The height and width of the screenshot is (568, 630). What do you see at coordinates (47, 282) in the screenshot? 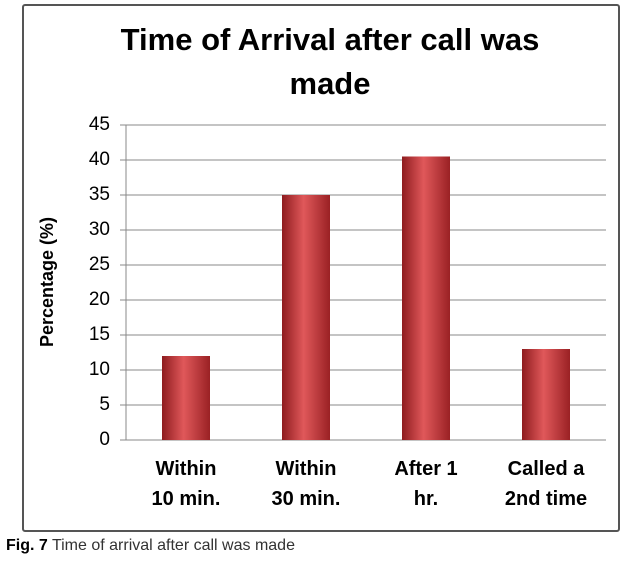
I see `y-axis-label: Percentage (%)` at bounding box center [47, 282].